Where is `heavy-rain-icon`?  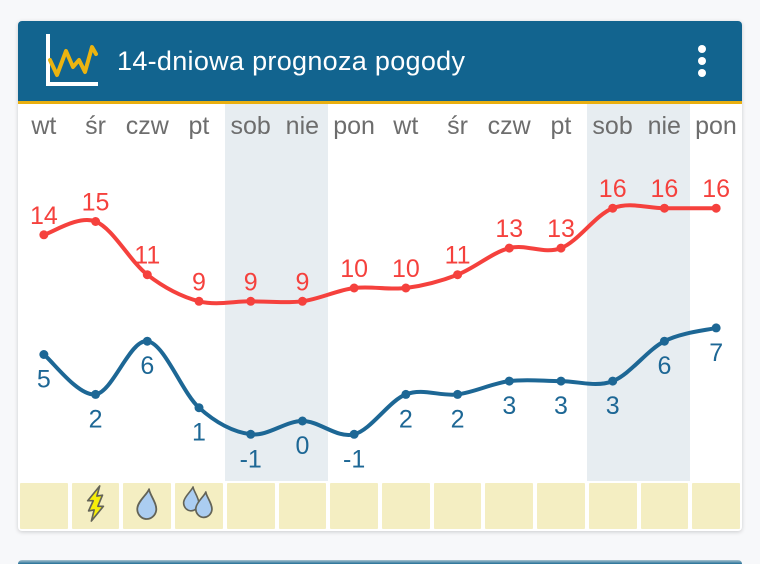
heavy-rain-icon is located at coordinates (199, 506).